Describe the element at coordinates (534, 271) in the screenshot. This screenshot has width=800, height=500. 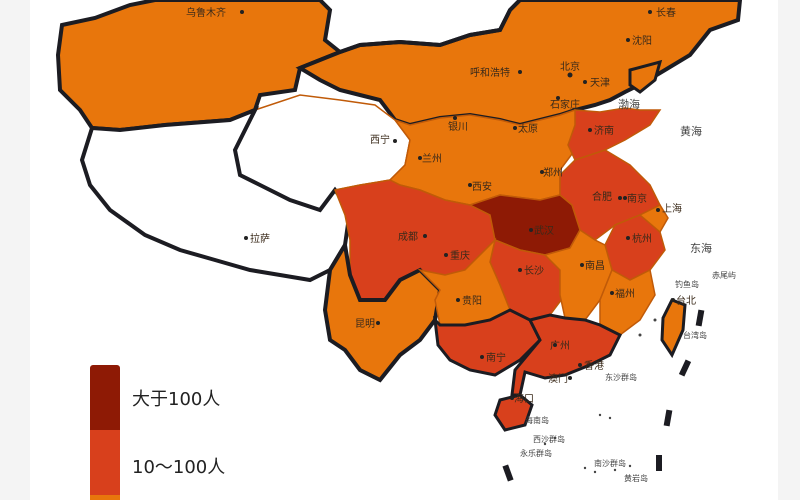
I see `city-changsha: 长沙` at that location.